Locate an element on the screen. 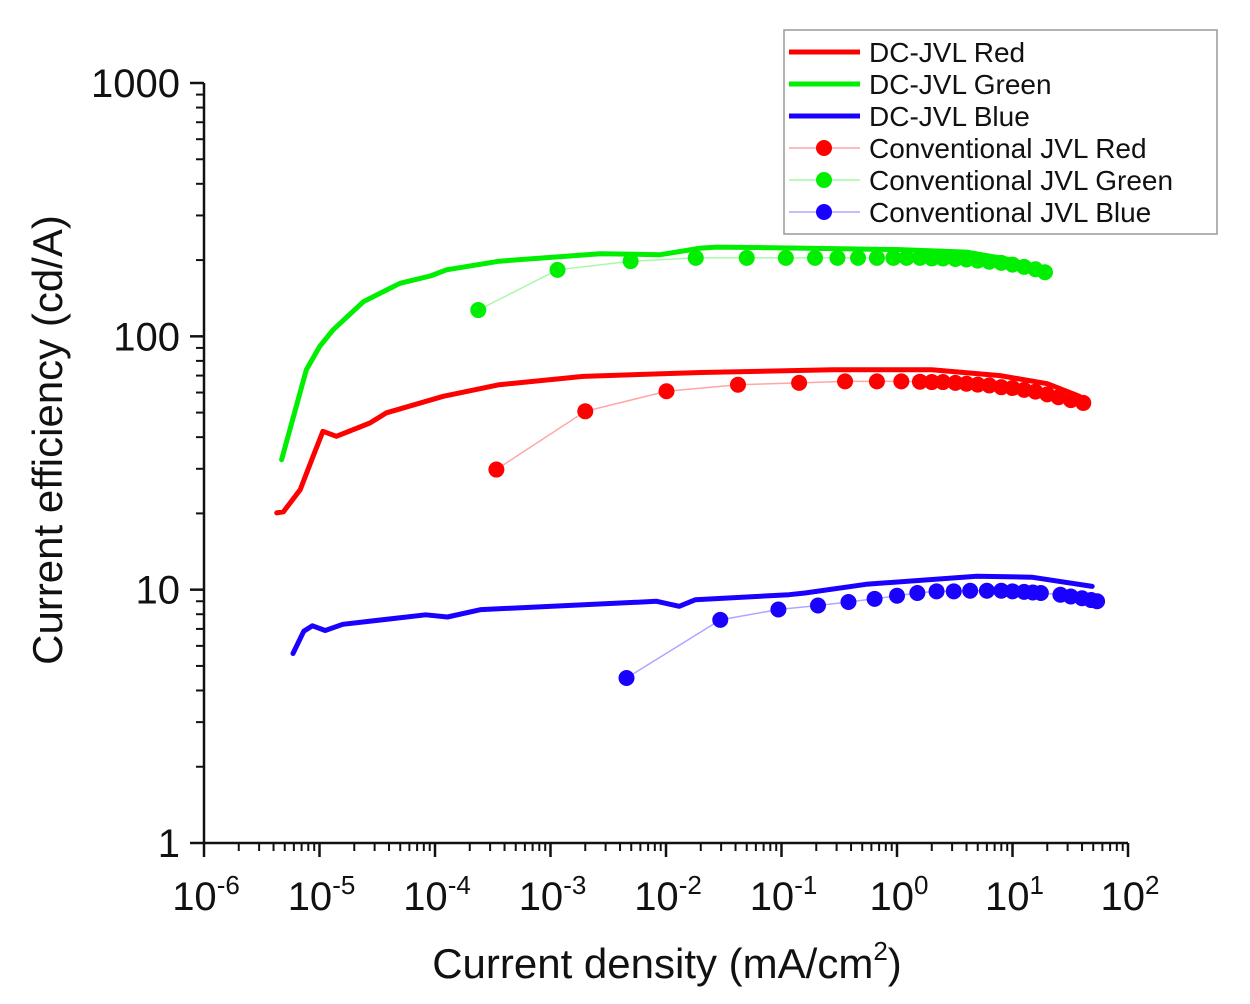  x-tick-label: 10⁻² is located at coordinates (668, 894).